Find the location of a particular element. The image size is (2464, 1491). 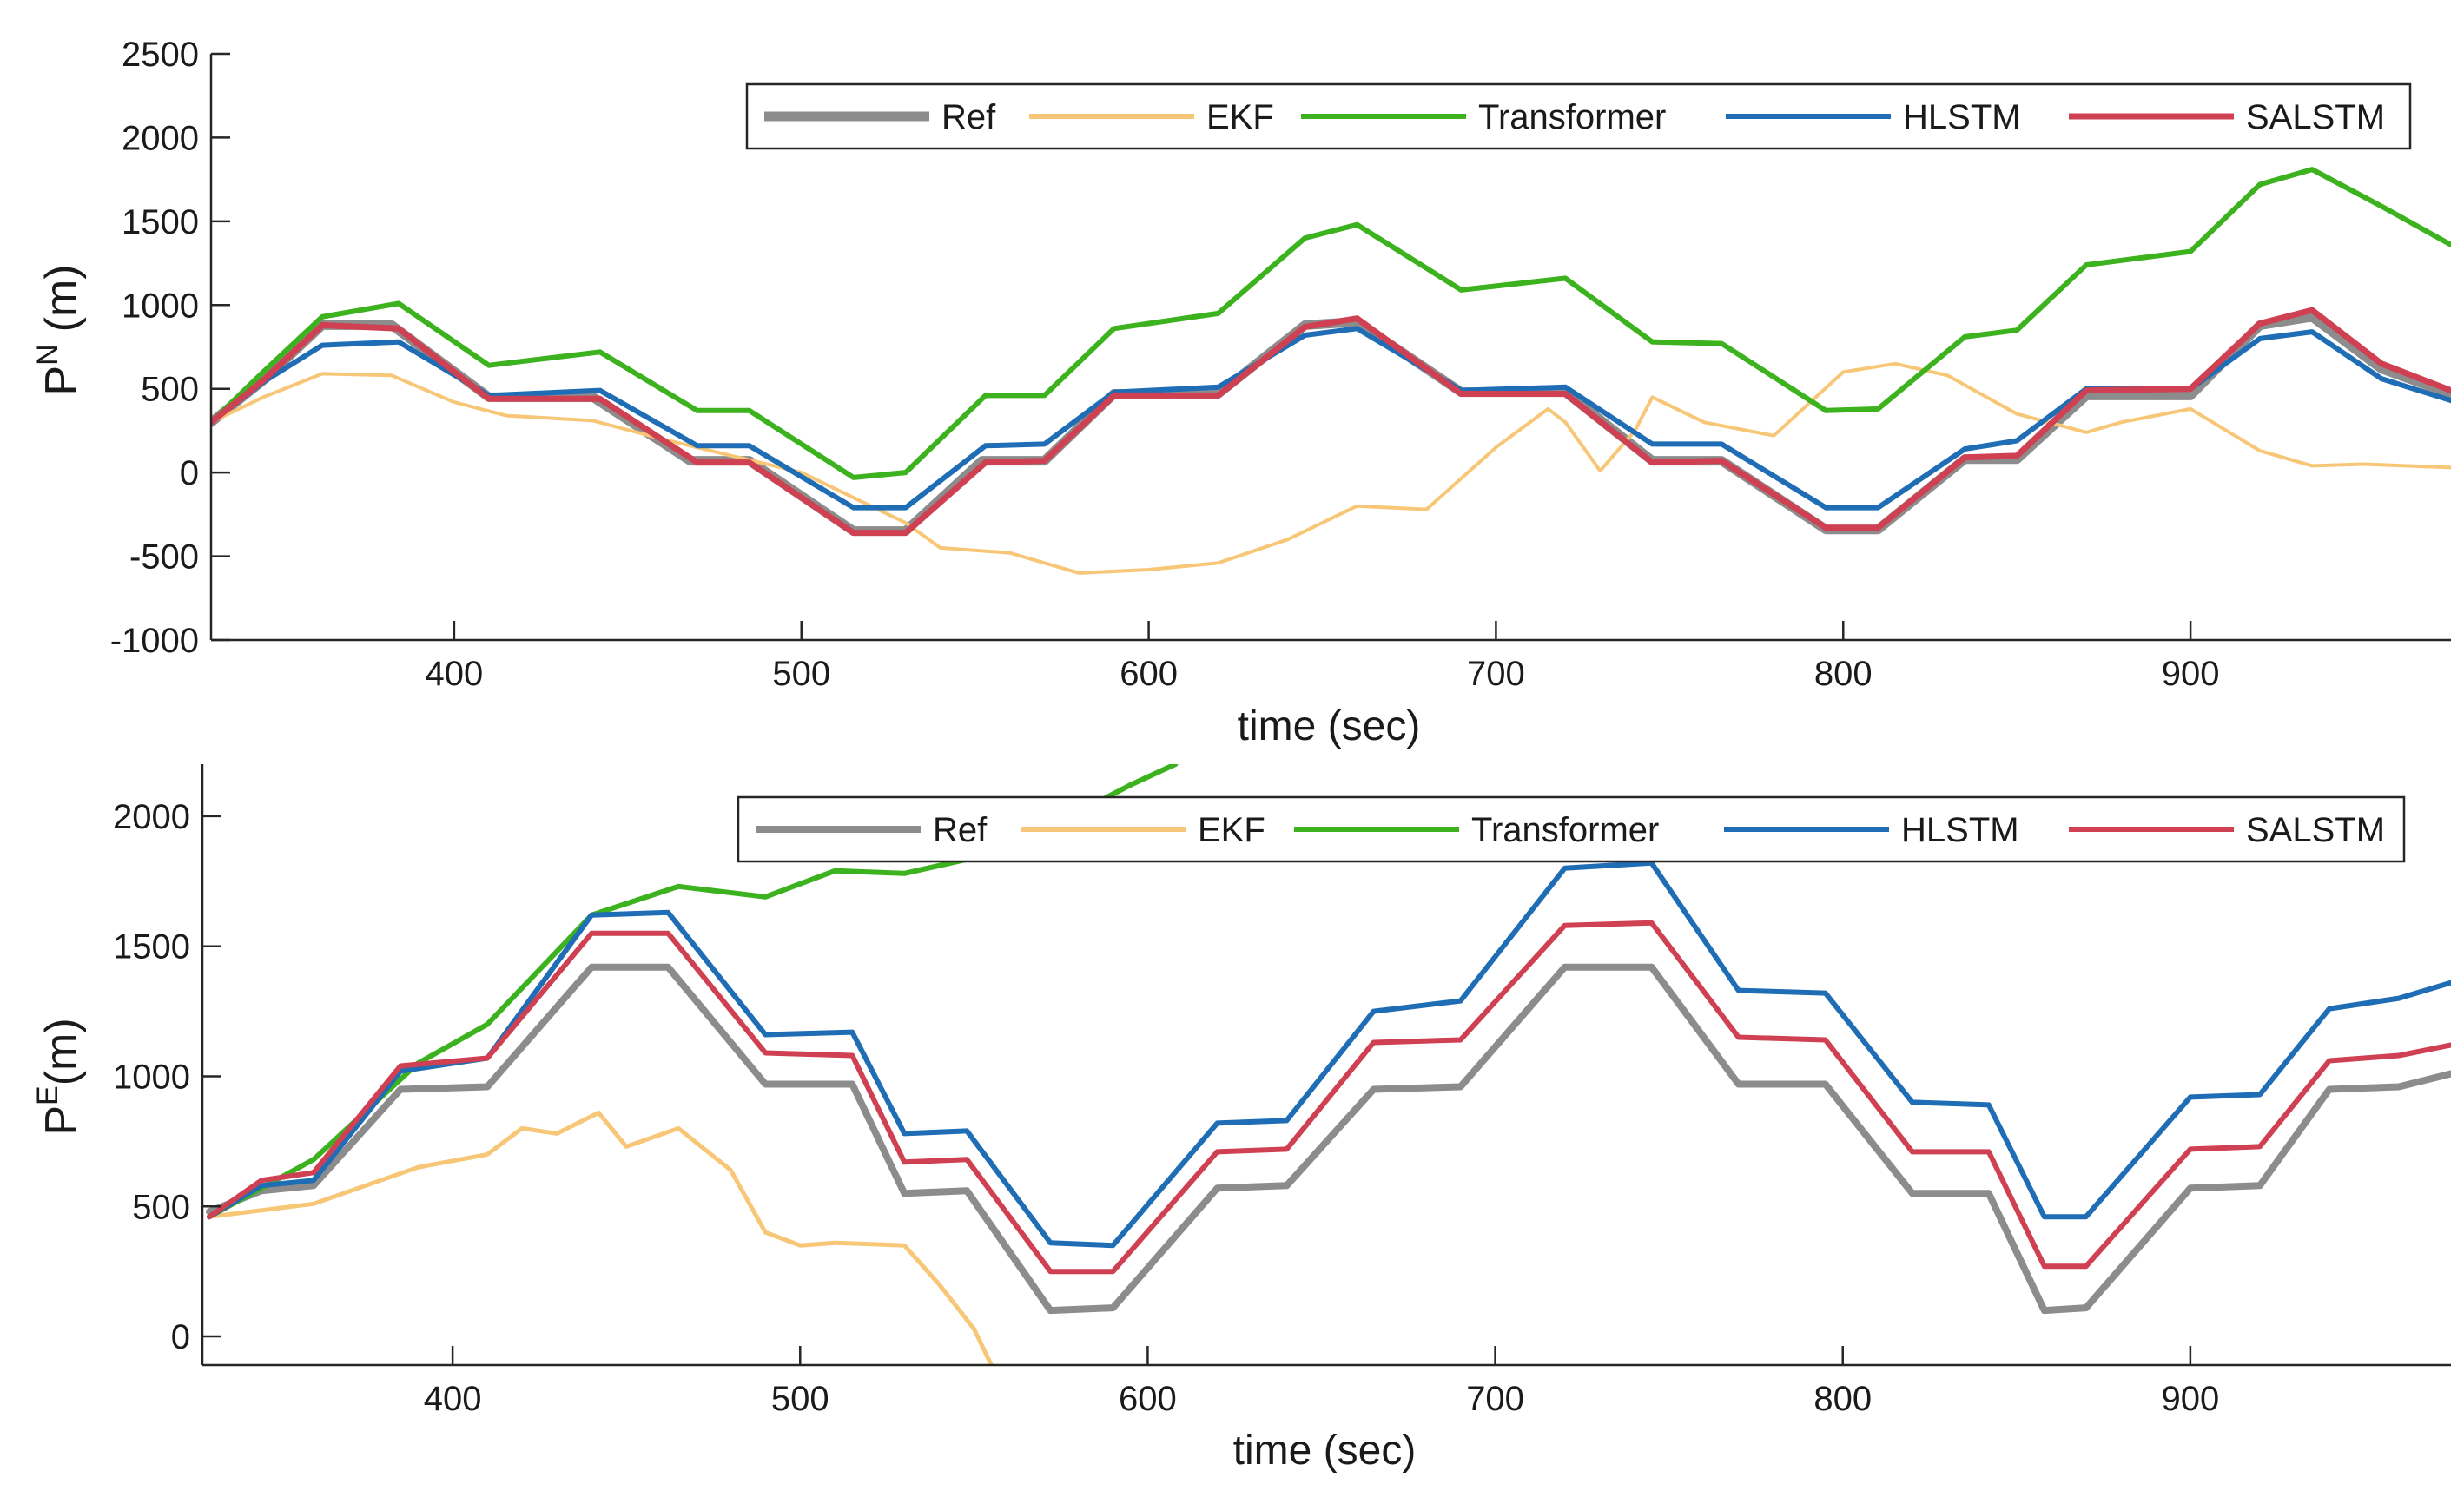

east-y-axis-superscript: E is located at coordinates (47, 1095).